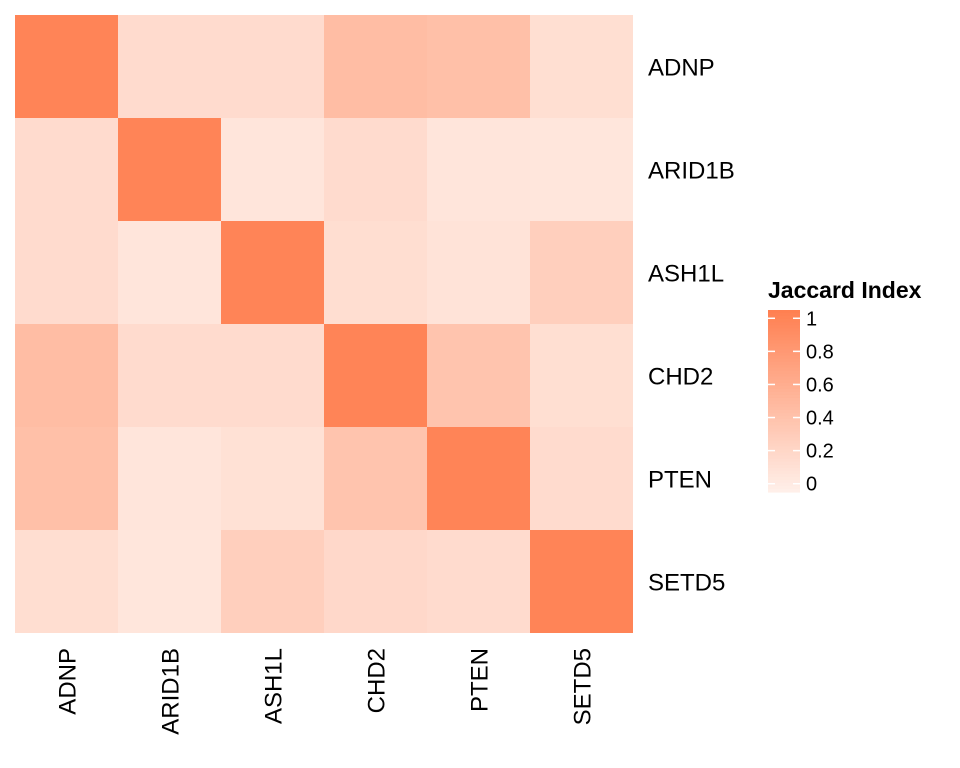 The height and width of the screenshot is (768, 960). I want to click on heatmap-cell-pten-ash1l, so click(272, 478).